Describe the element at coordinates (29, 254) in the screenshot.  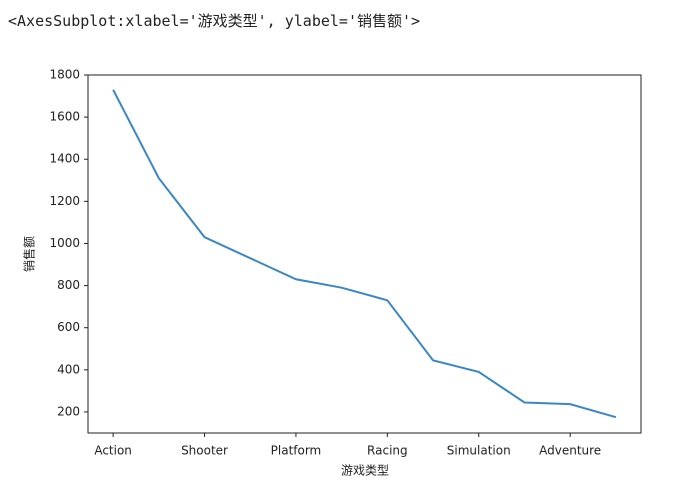
I see `y-axis-label: 销售额` at that location.